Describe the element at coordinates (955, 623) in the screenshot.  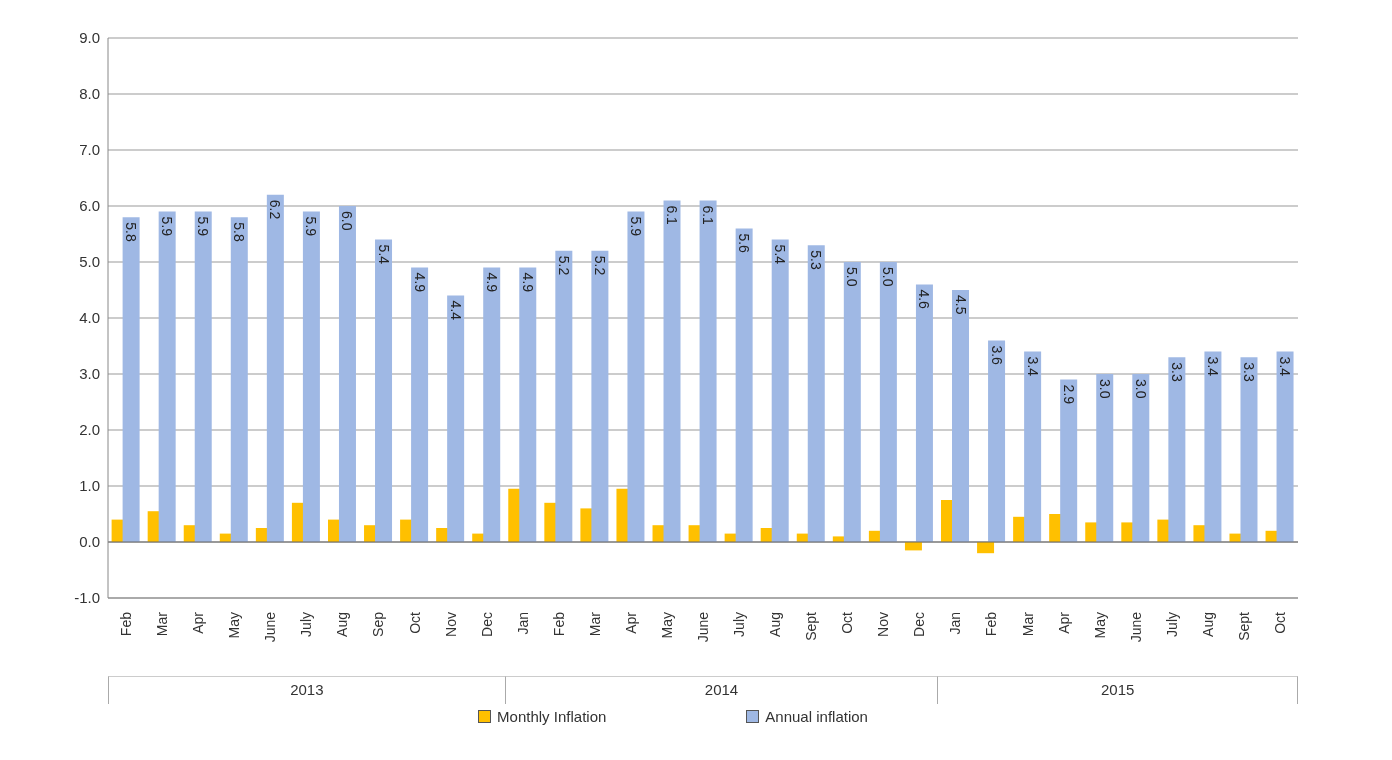
I see `x-tick-label: Jan` at that location.